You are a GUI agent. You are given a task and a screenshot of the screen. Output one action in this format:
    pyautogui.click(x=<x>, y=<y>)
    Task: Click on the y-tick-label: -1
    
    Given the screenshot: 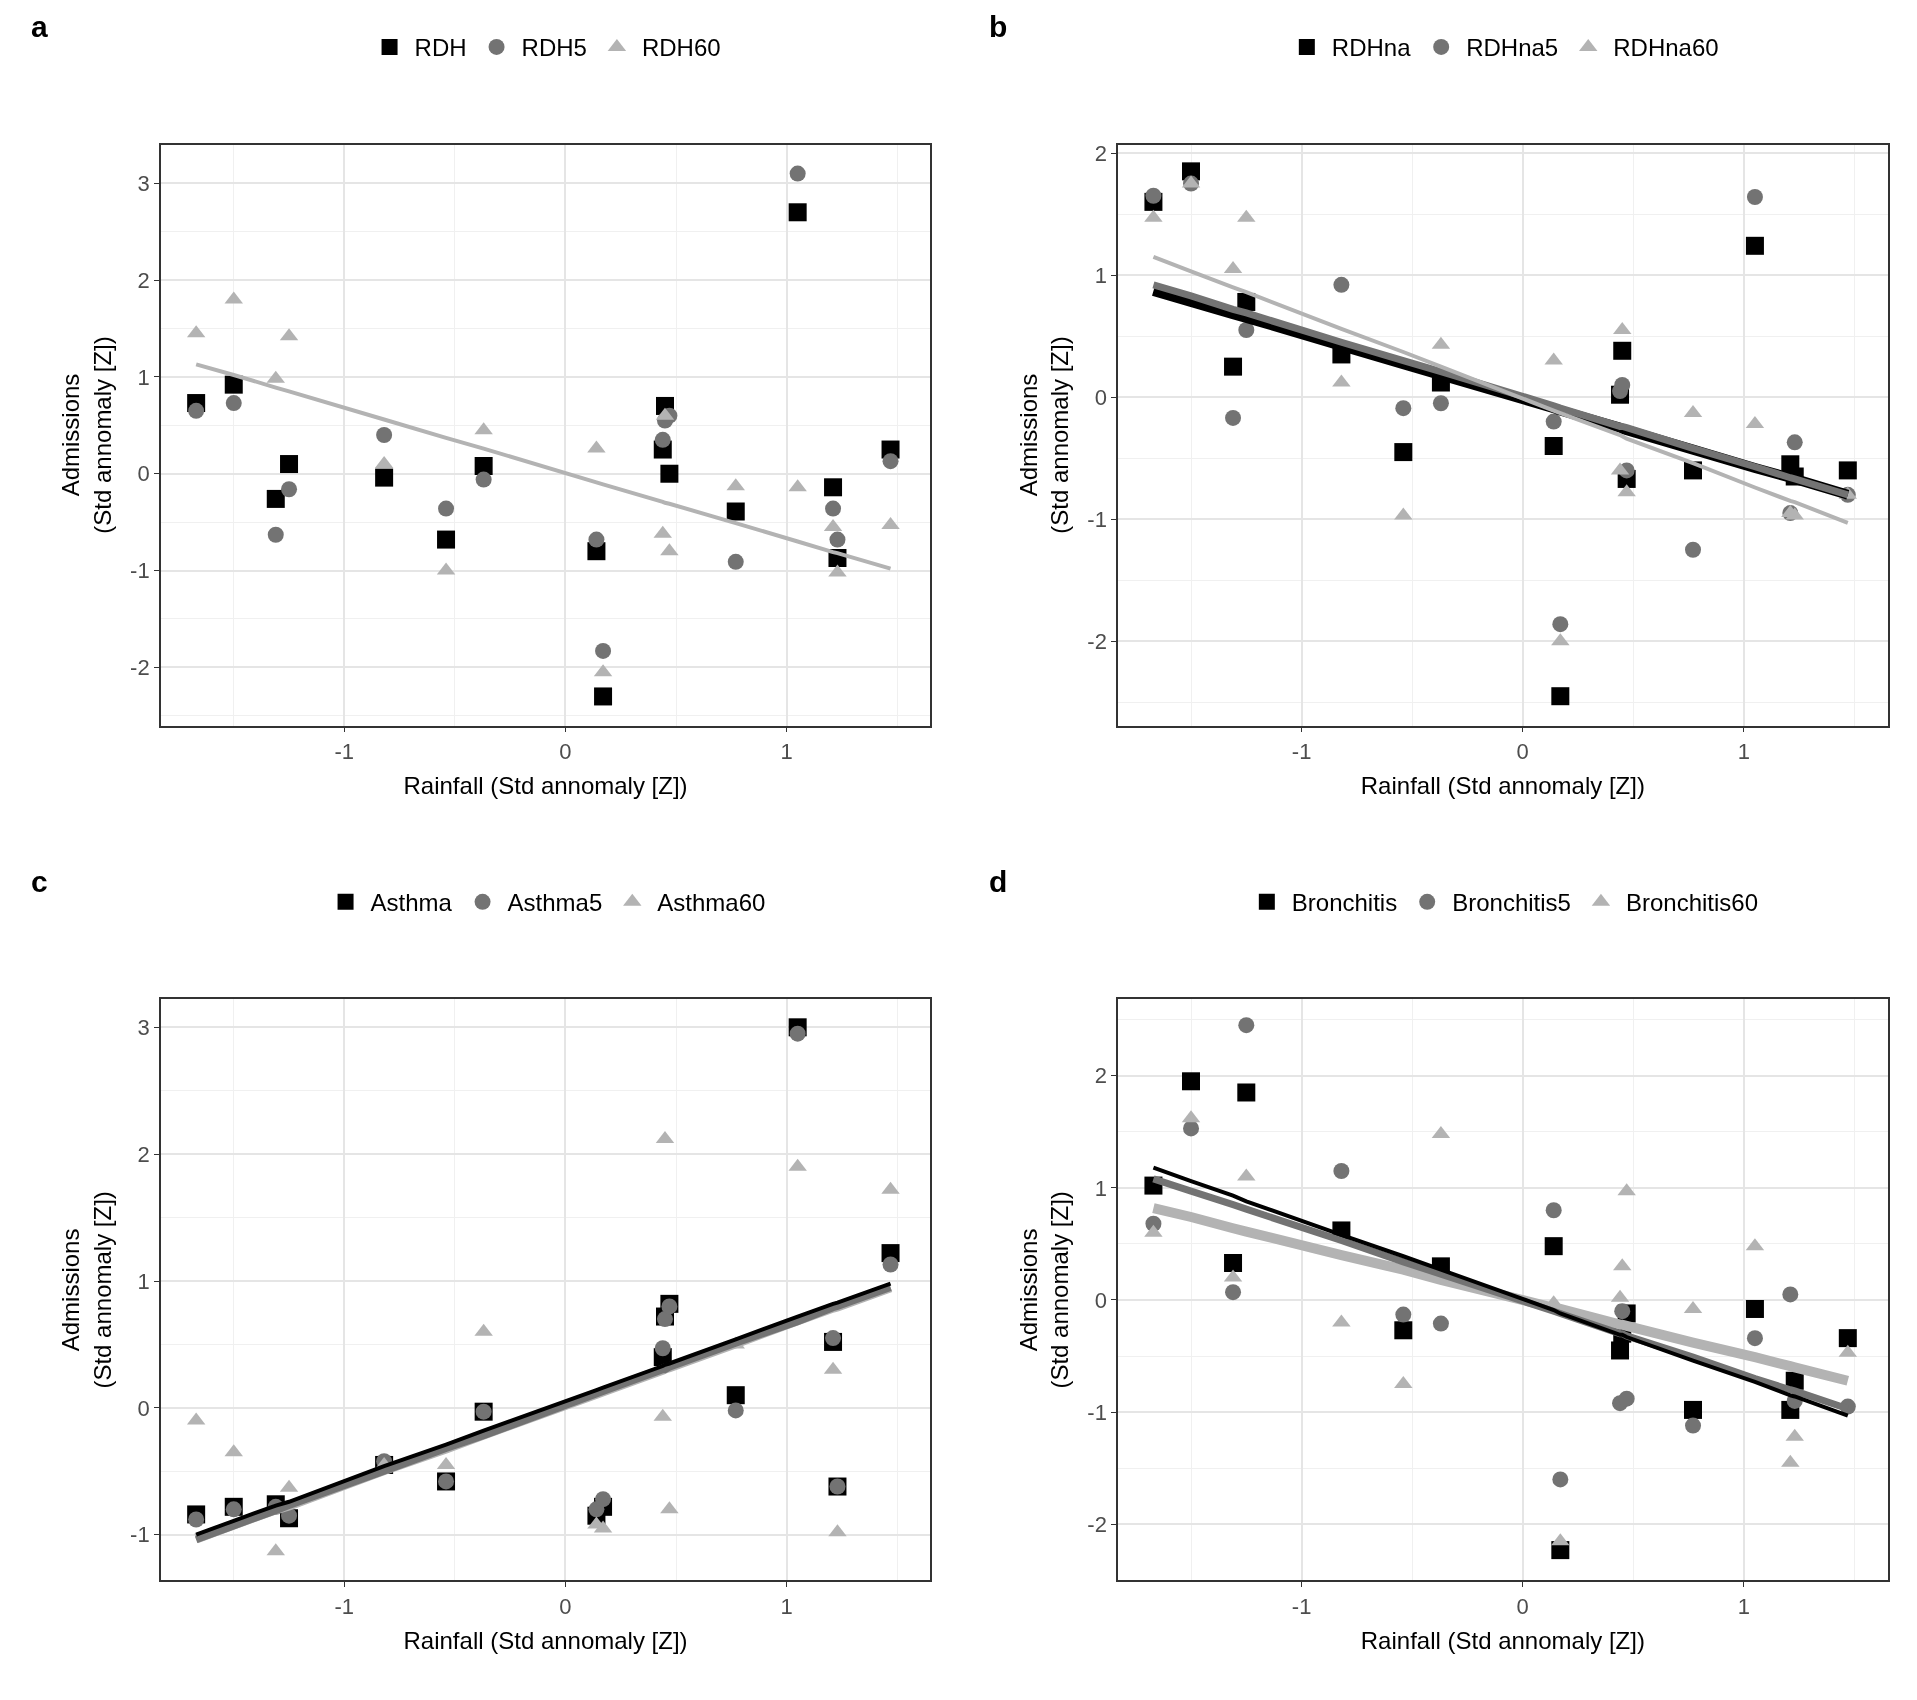 What is the action you would take?
    pyautogui.click(x=140, y=571)
    